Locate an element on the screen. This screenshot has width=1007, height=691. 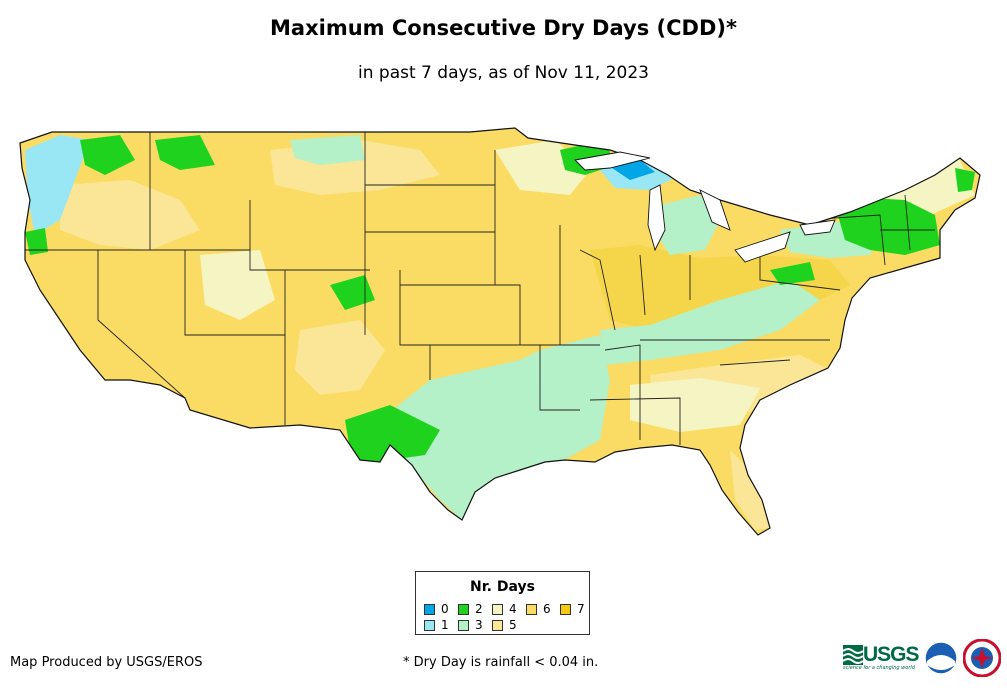
lake-huron is located at coordinates (715, 210).